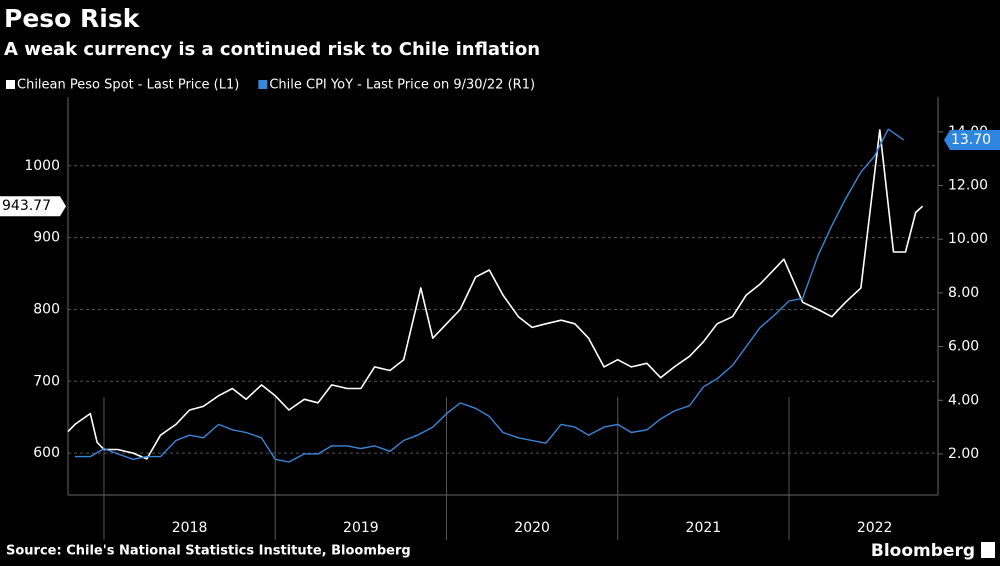 The image size is (1000, 566). What do you see at coordinates (46, 381) in the screenshot?
I see `y-tick-label: 700` at bounding box center [46, 381].